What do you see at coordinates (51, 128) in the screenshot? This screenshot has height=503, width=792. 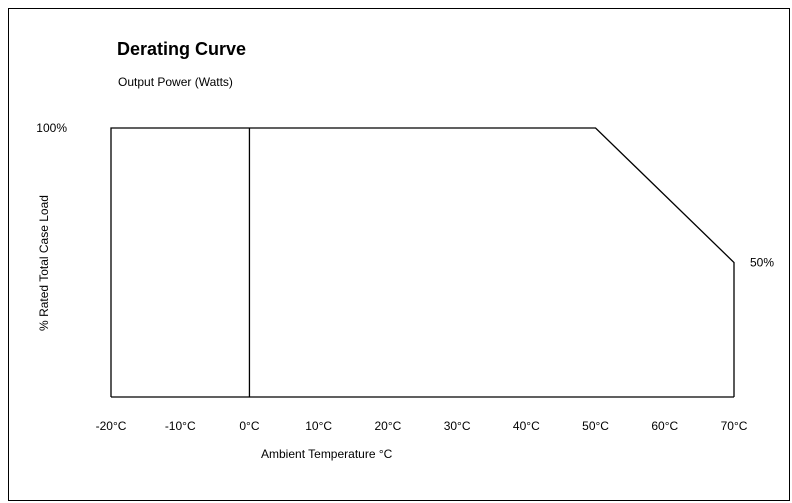 I see `annotation-label: 100%` at bounding box center [51, 128].